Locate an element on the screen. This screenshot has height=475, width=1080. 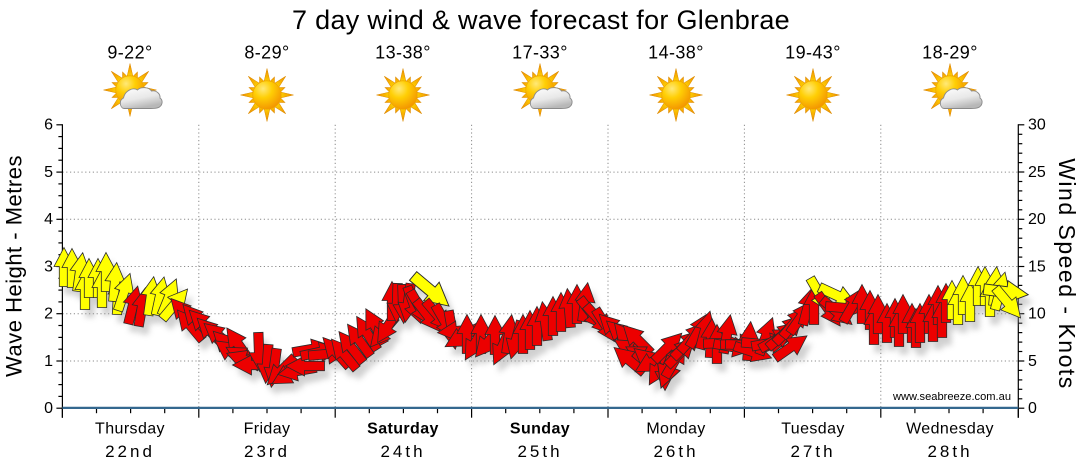
svg-text: Wednesday is located at coordinates (950, 429).